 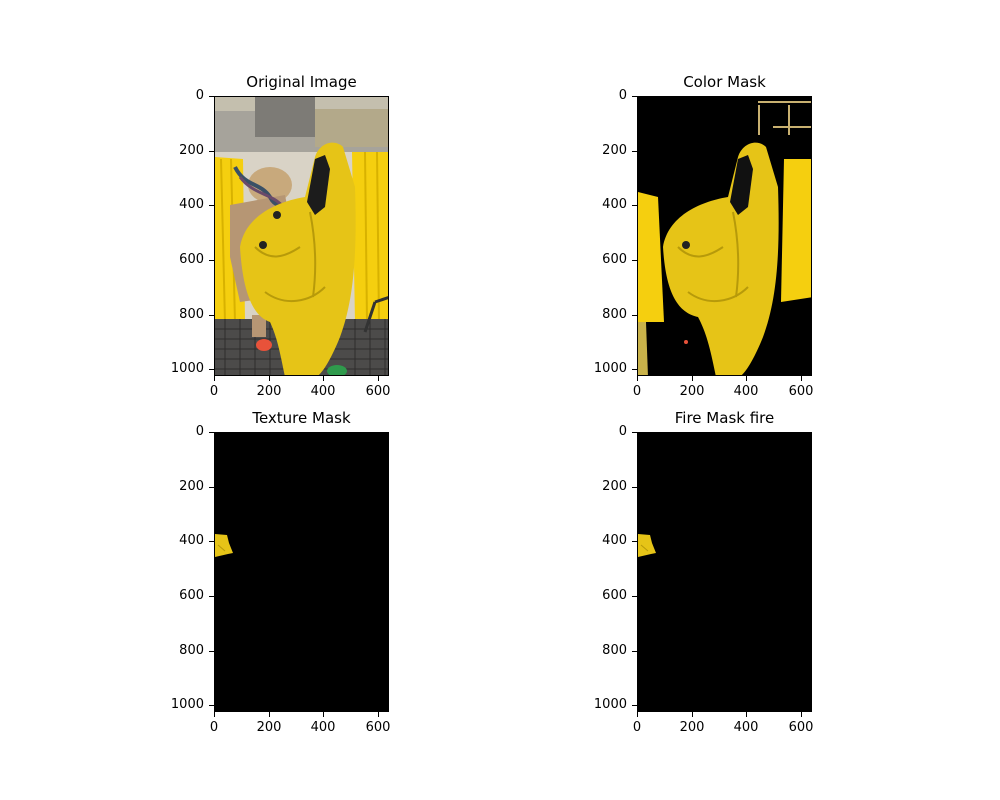 What do you see at coordinates (301, 418) in the screenshot?
I see `panel-title: Texture Mask` at bounding box center [301, 418].